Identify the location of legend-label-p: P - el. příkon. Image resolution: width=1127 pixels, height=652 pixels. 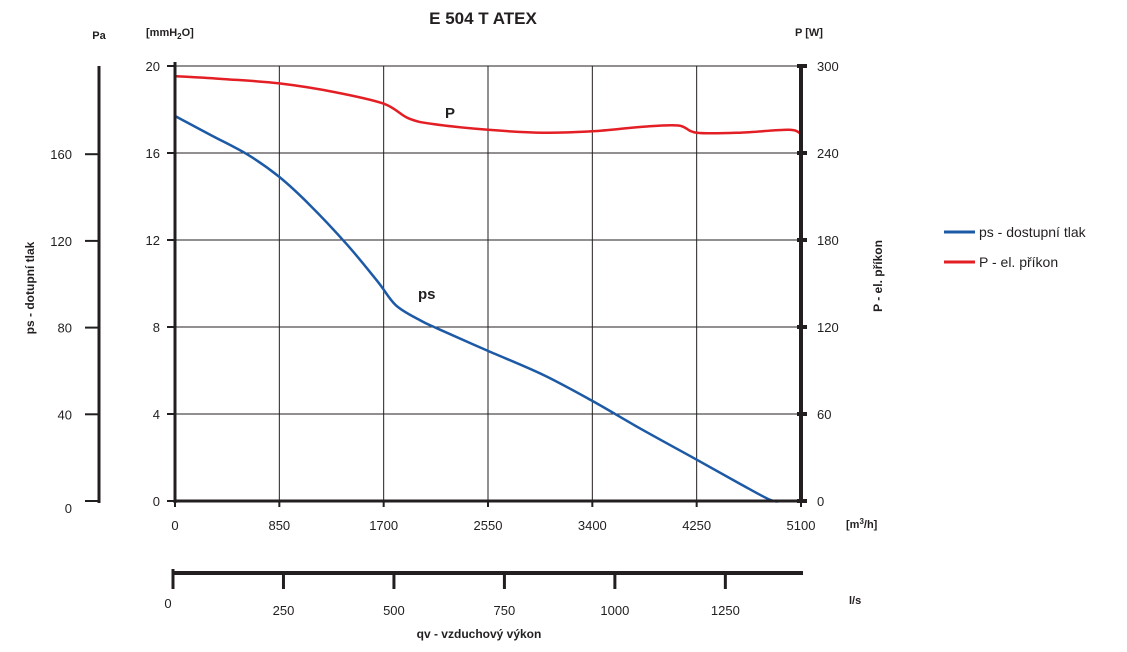
(1018, 262).